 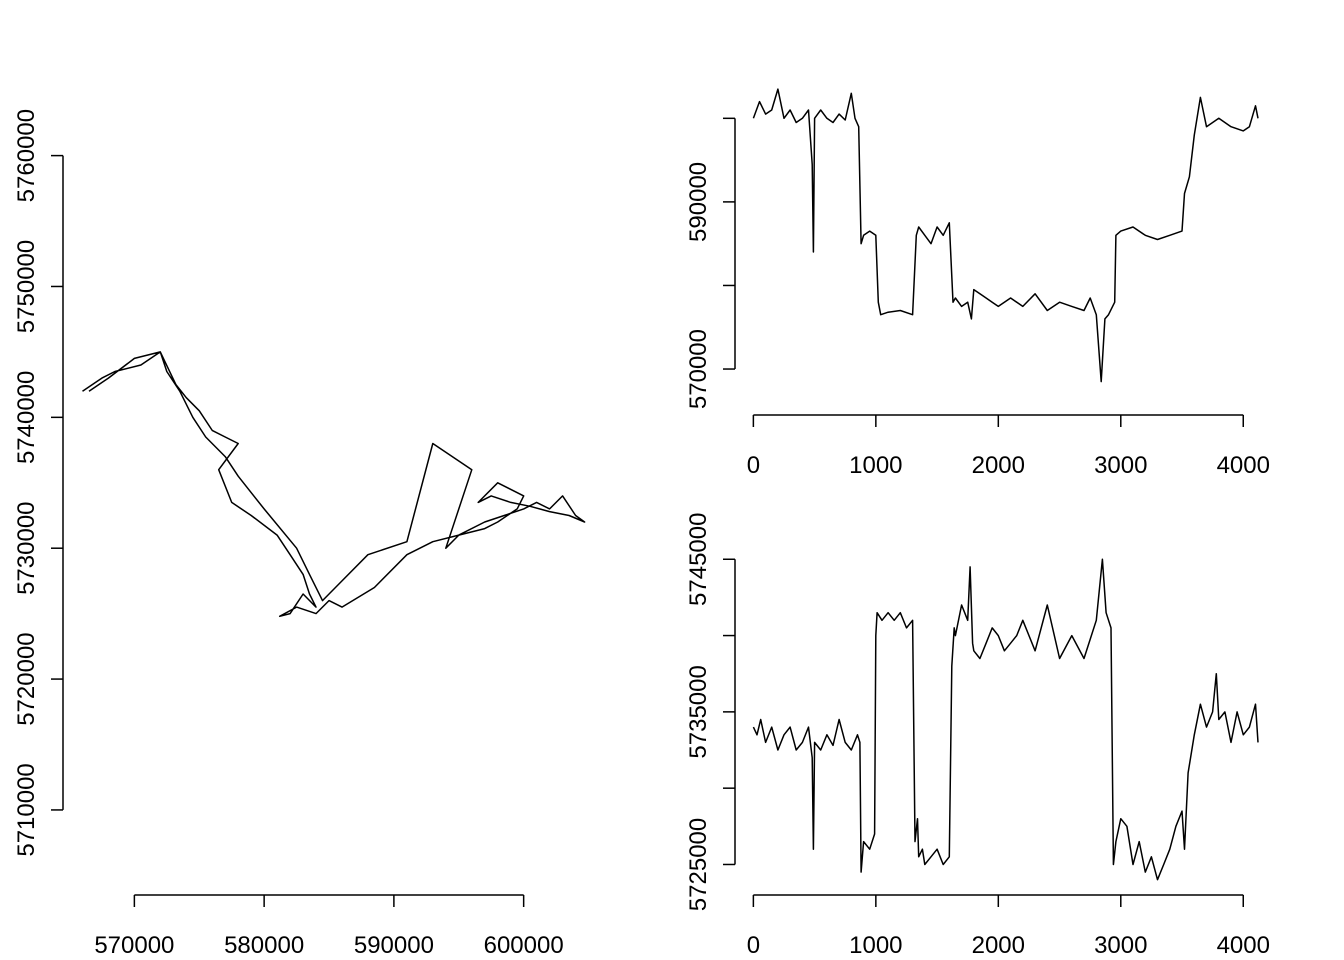 What do you see at coordinates (26, 155) in the screenshot?
I see `y-tick-label: 5760000` at bounding box center [26, 155].